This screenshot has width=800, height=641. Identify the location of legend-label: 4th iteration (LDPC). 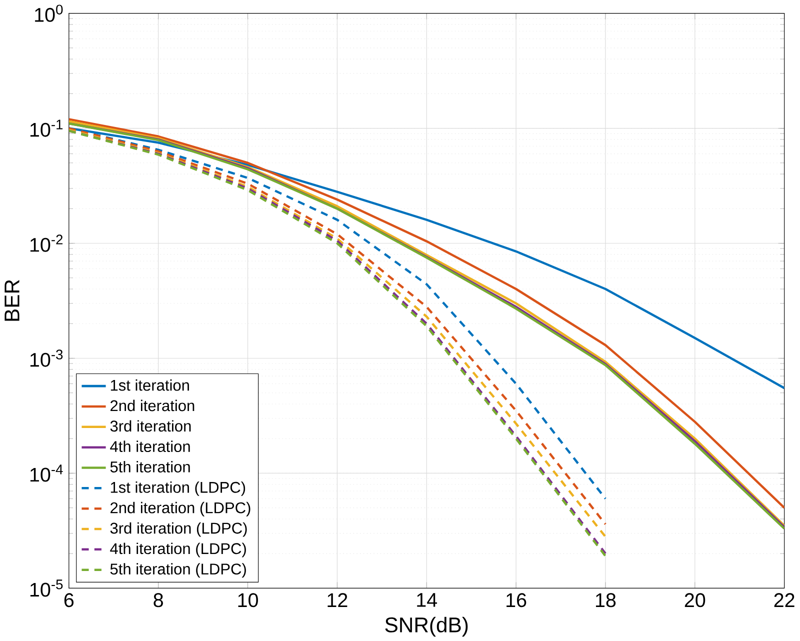
(178, 550).